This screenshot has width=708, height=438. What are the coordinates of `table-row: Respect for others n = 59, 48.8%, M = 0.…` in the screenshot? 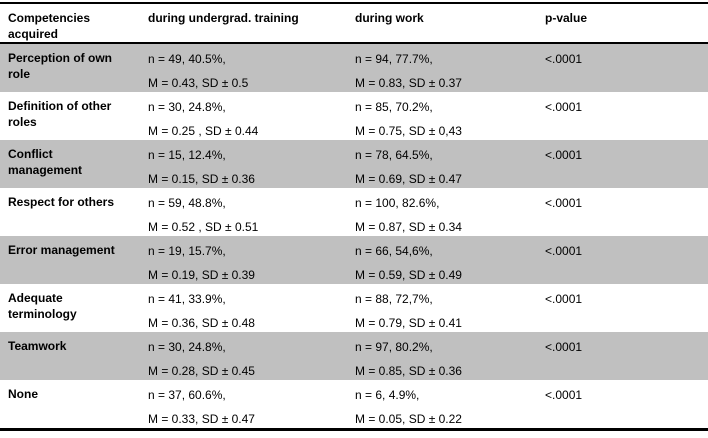 It's located at (354, 212).